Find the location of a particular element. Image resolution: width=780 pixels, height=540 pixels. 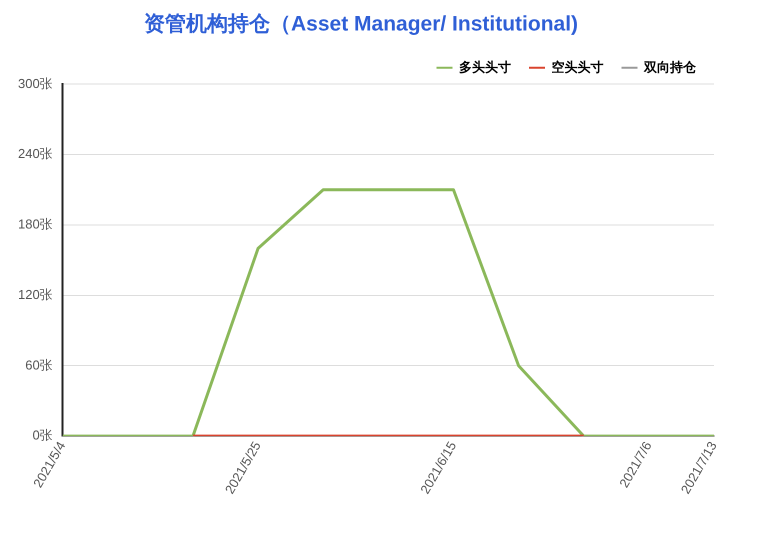

chart-title: 资管机构持仓（Asset Manager/ Institutional) is located at coordinates (361, 24).